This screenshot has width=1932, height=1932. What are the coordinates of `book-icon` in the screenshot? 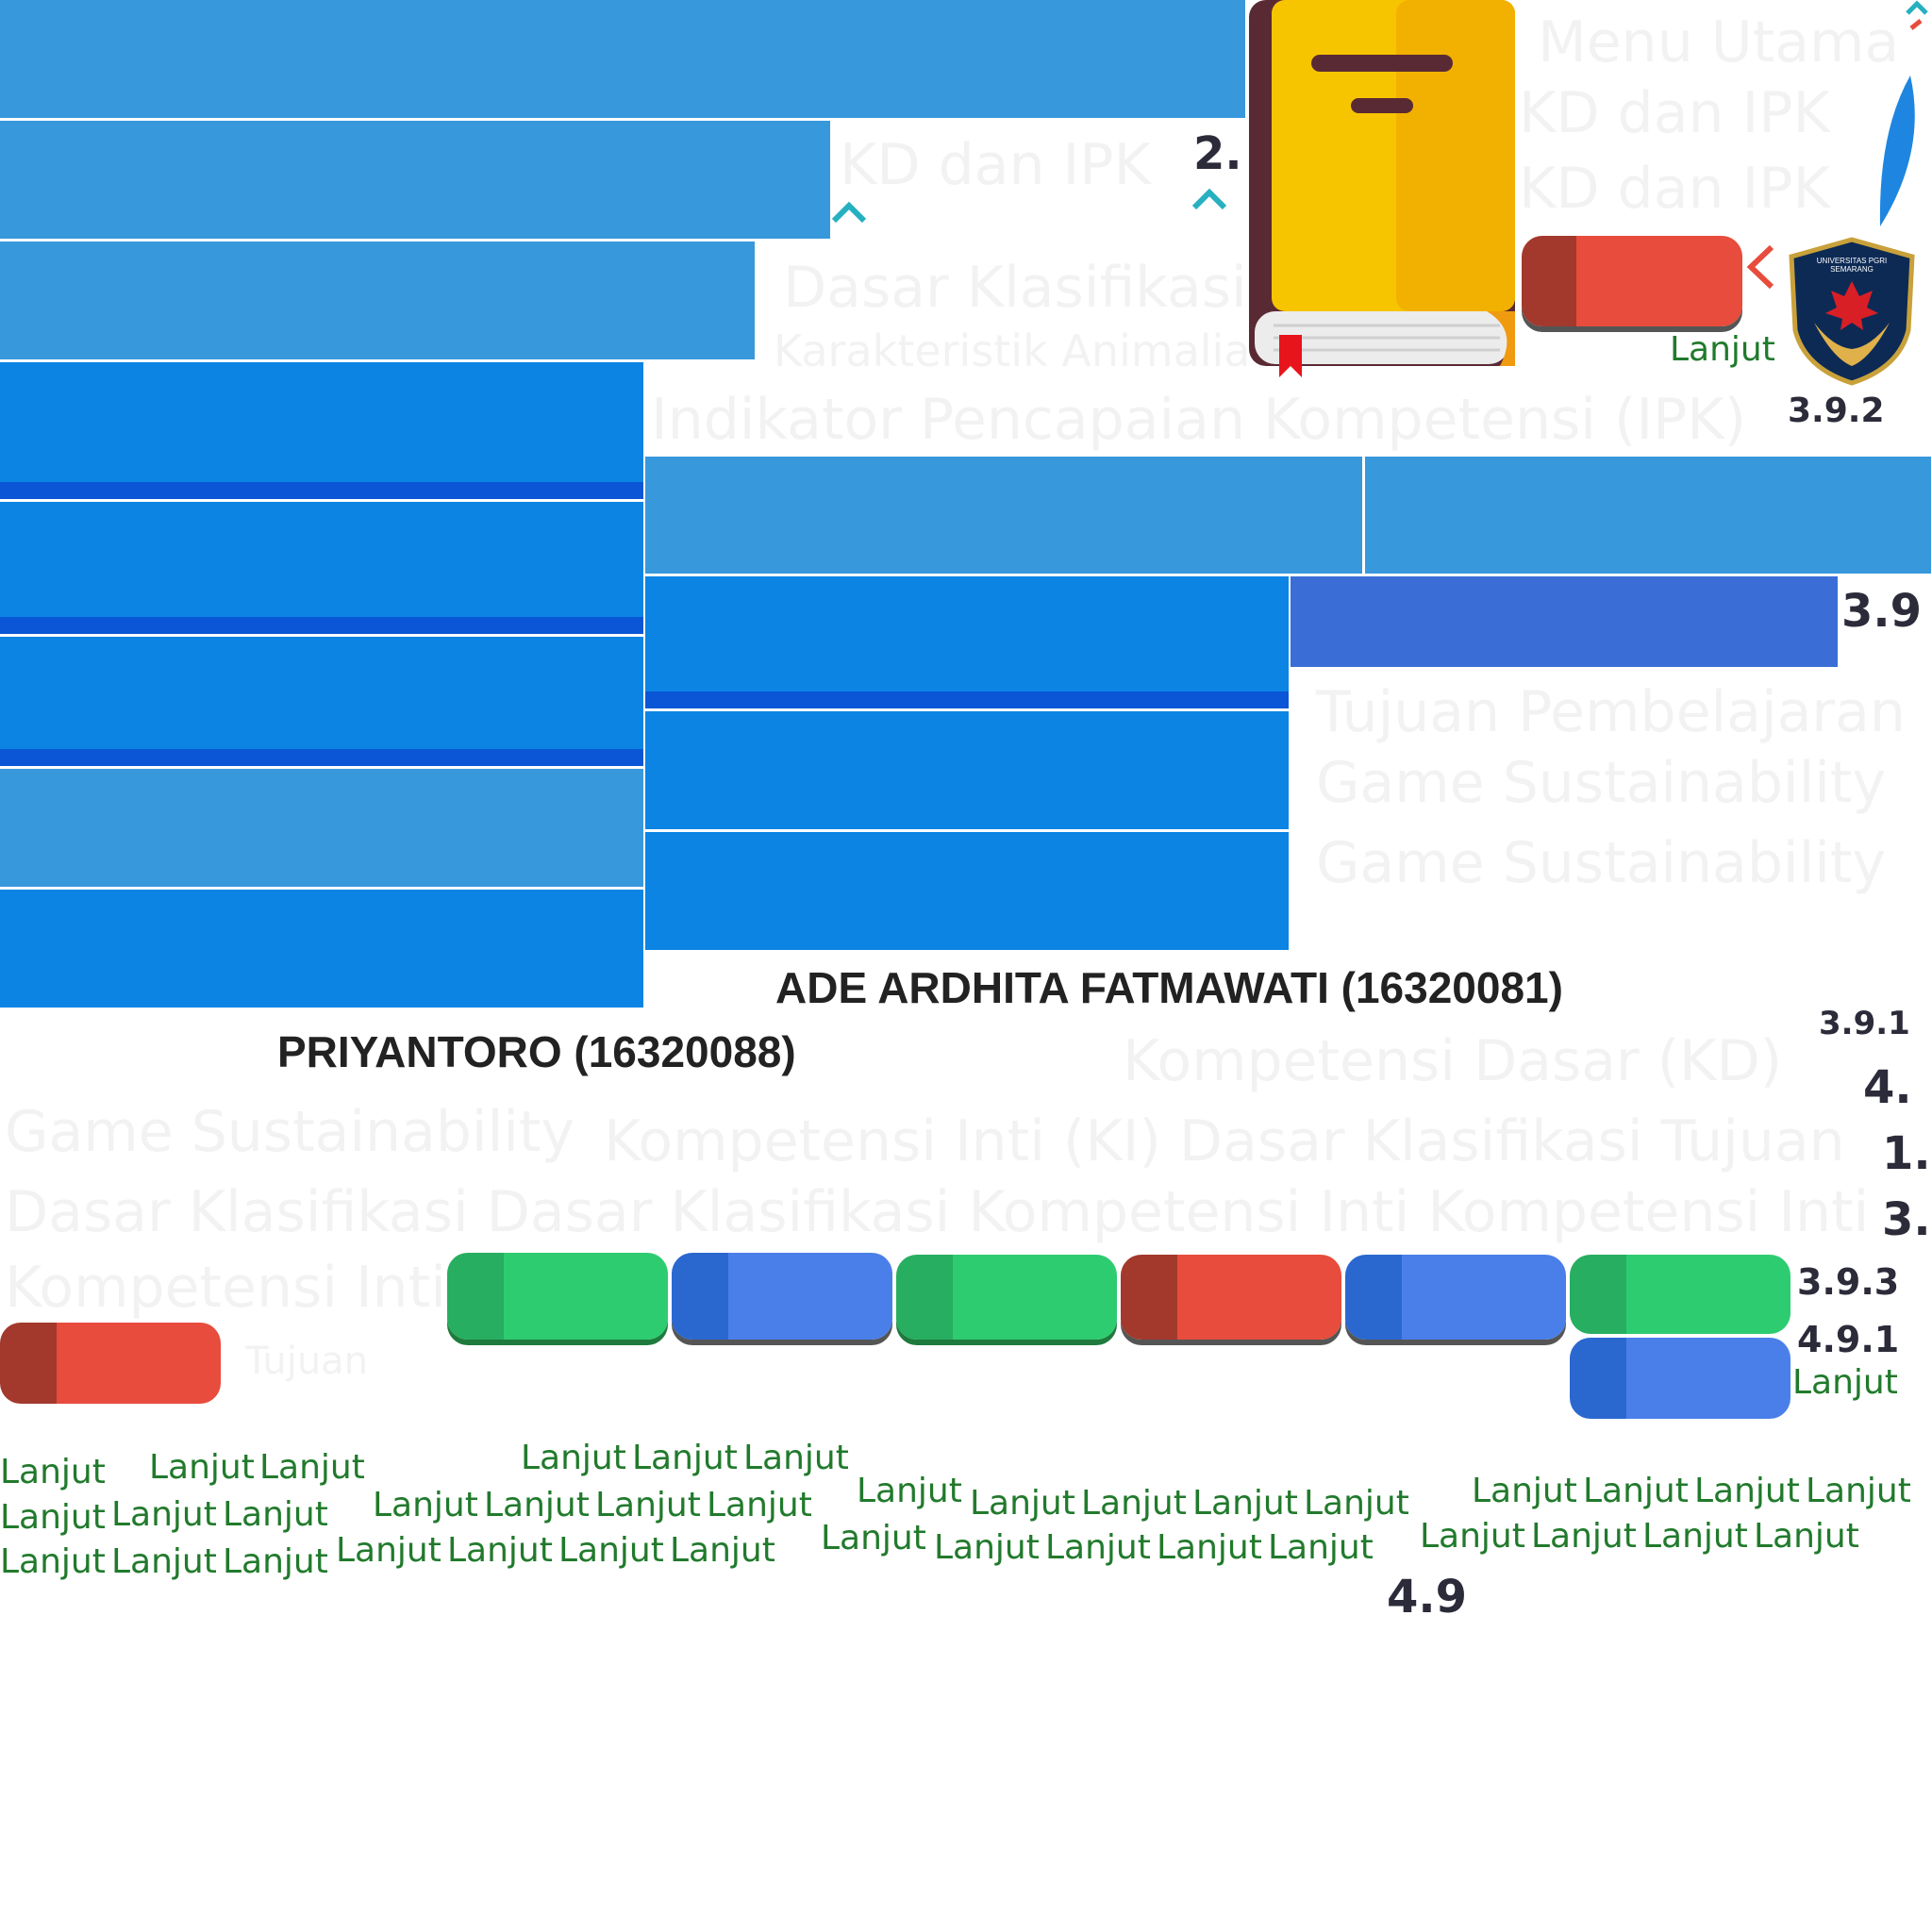 It's located at (1382, 189).